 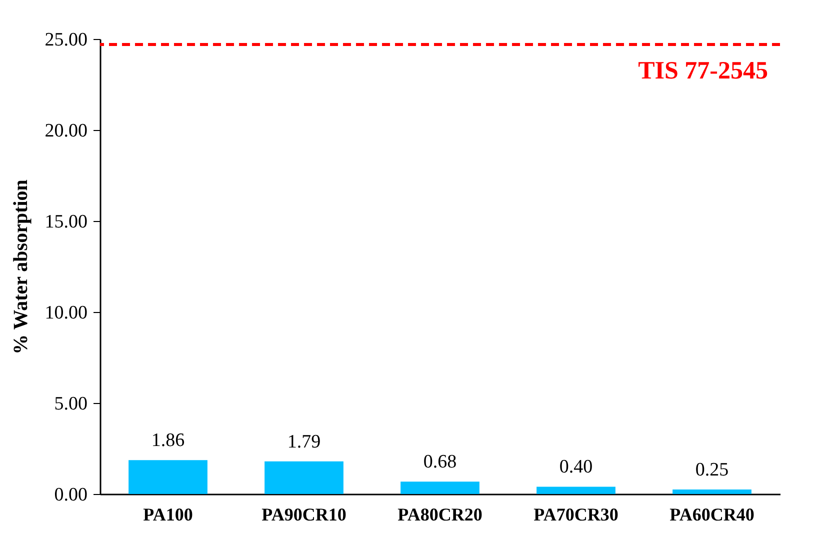 What do you see at coordinates (440, 462) in the screenshot?
I see `data-label: 0.68` at bounding box center [440, 462].